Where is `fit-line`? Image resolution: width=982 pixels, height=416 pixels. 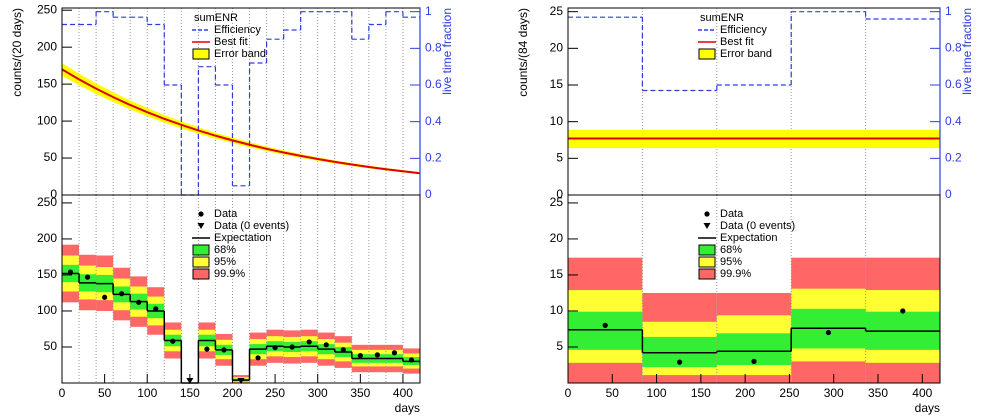
fit-line is located at coordinates (241, 121).